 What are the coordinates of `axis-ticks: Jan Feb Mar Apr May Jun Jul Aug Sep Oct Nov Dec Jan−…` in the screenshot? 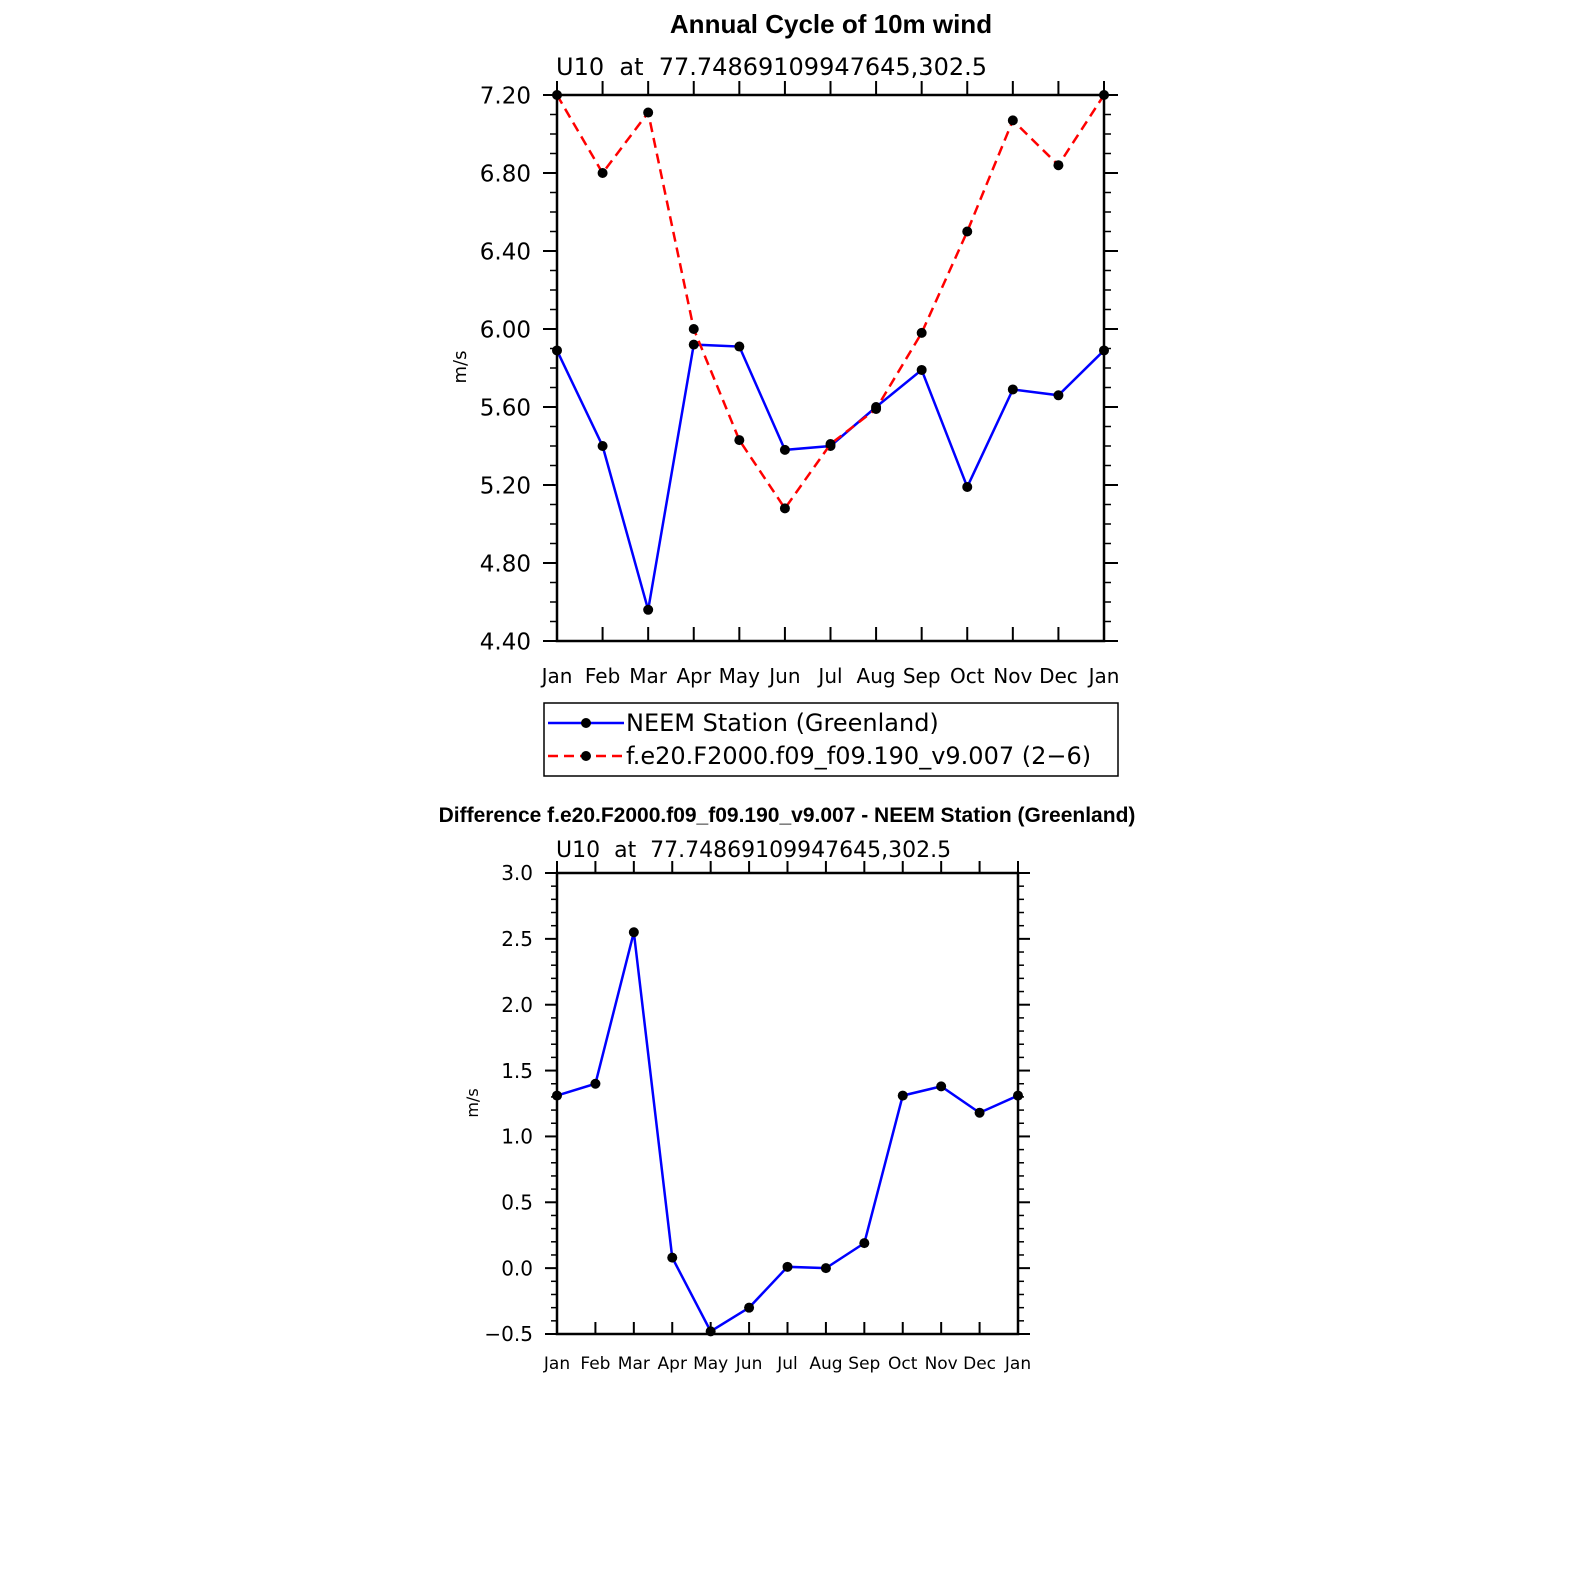 It's located at (757, 1117).